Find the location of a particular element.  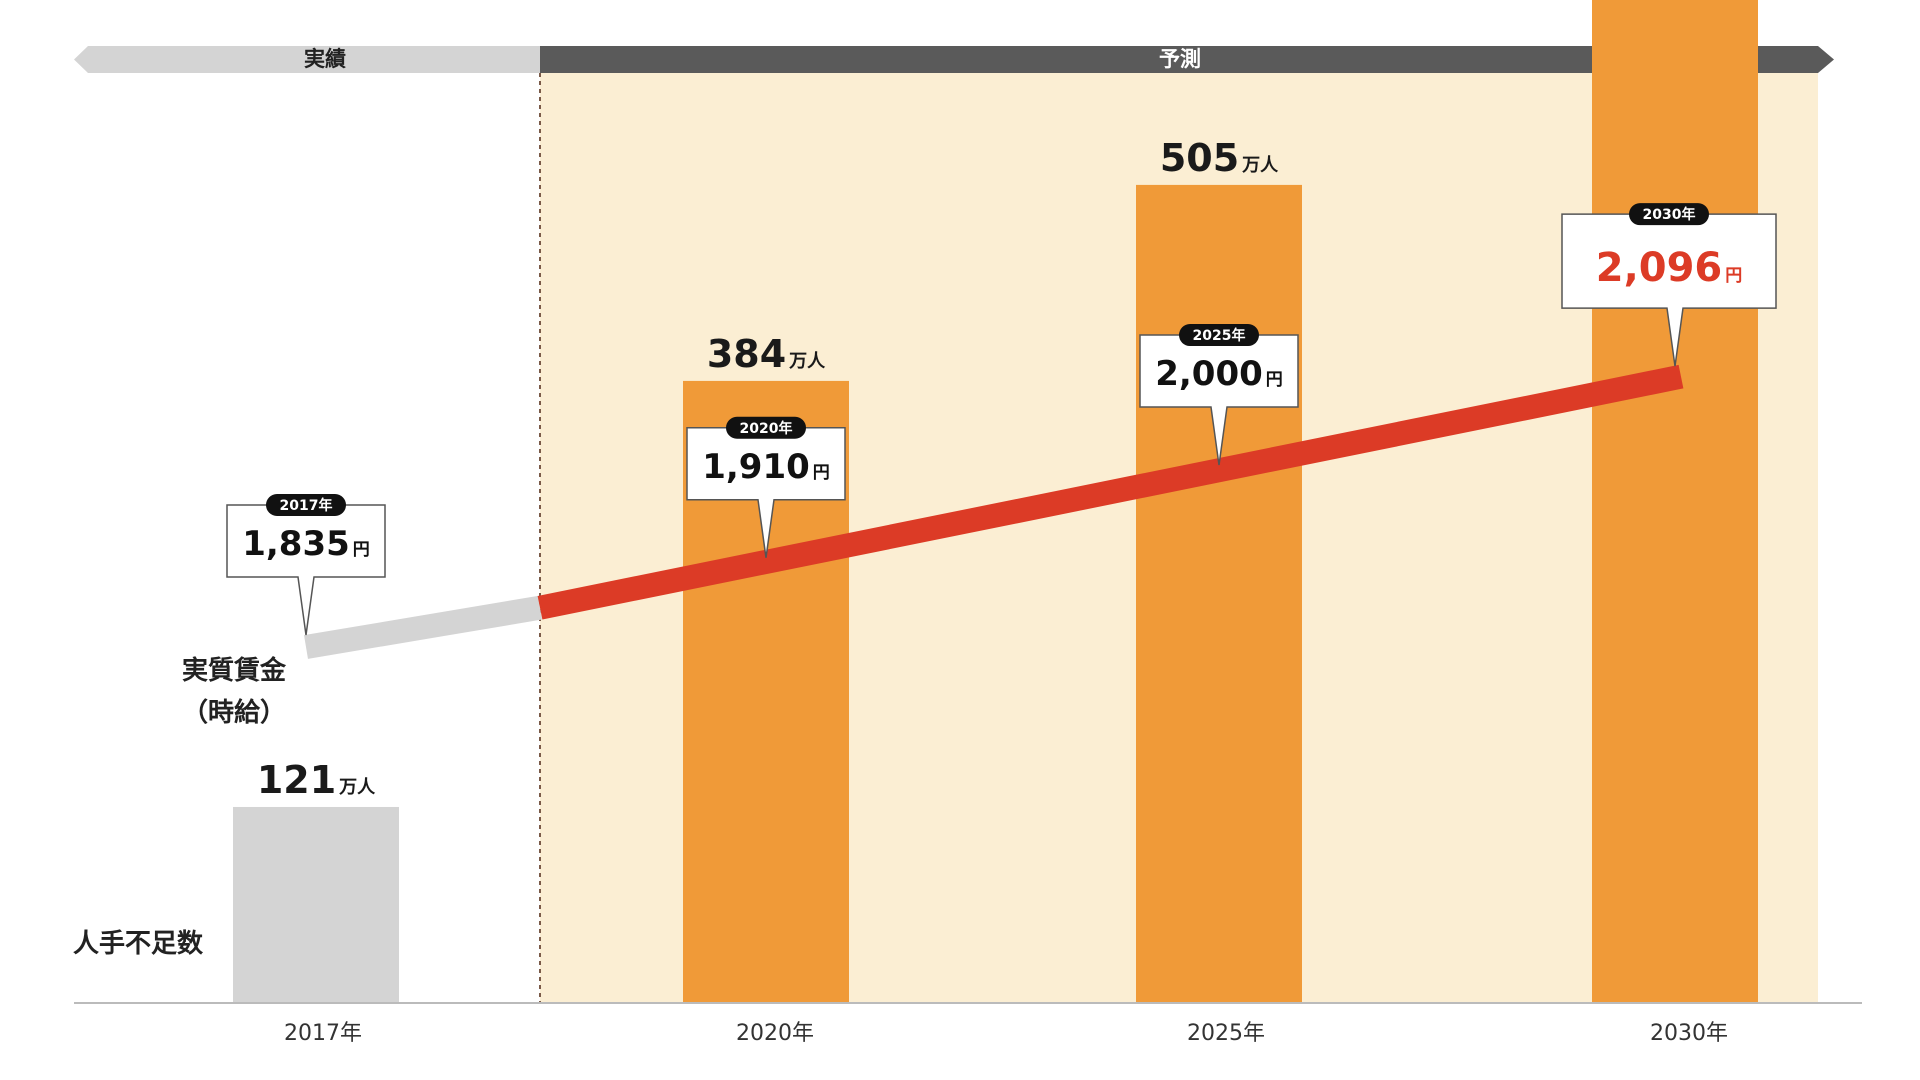

wage-value-label-2025年: 2,000 円 is located at coordinates (1219, 374).